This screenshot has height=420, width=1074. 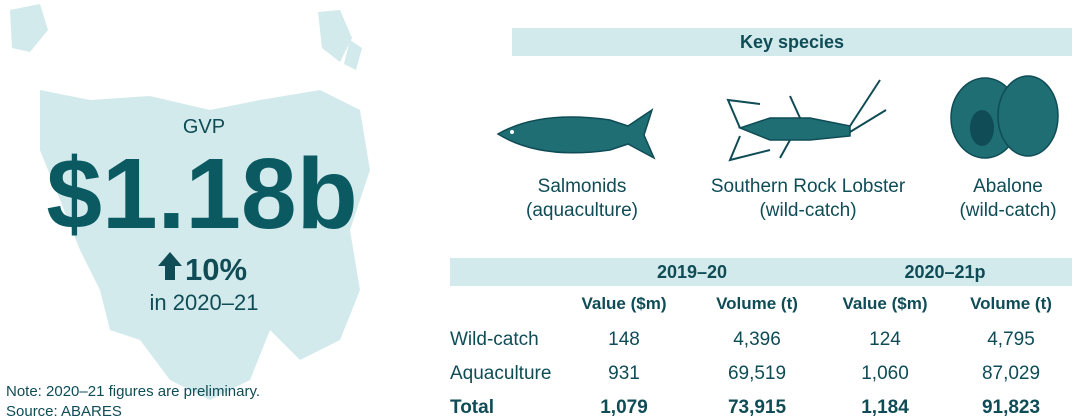 I want to click on cell: 87,029, so click(x=1011, y=373).